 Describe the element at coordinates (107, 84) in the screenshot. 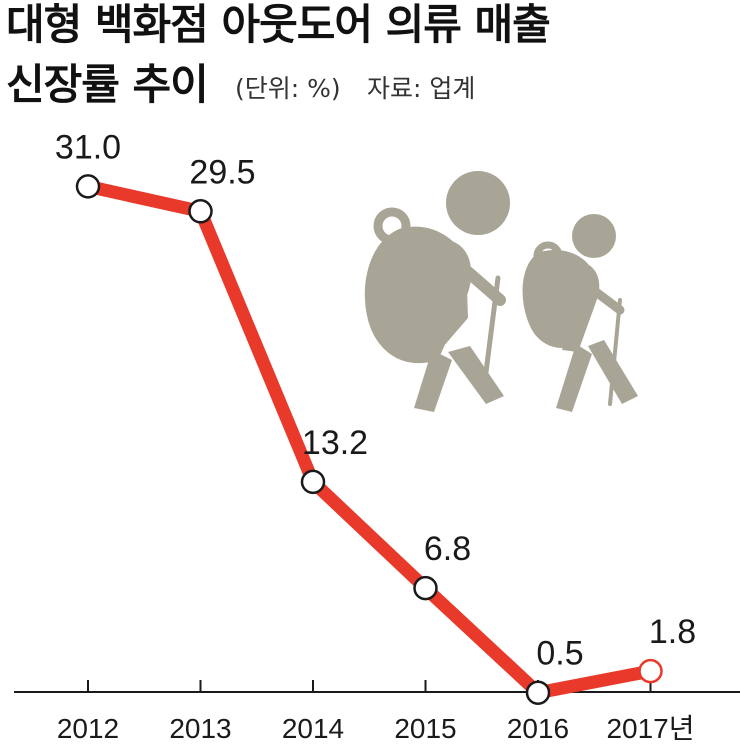

I see `chart-title-line-2: 신장률 추이` at that location.